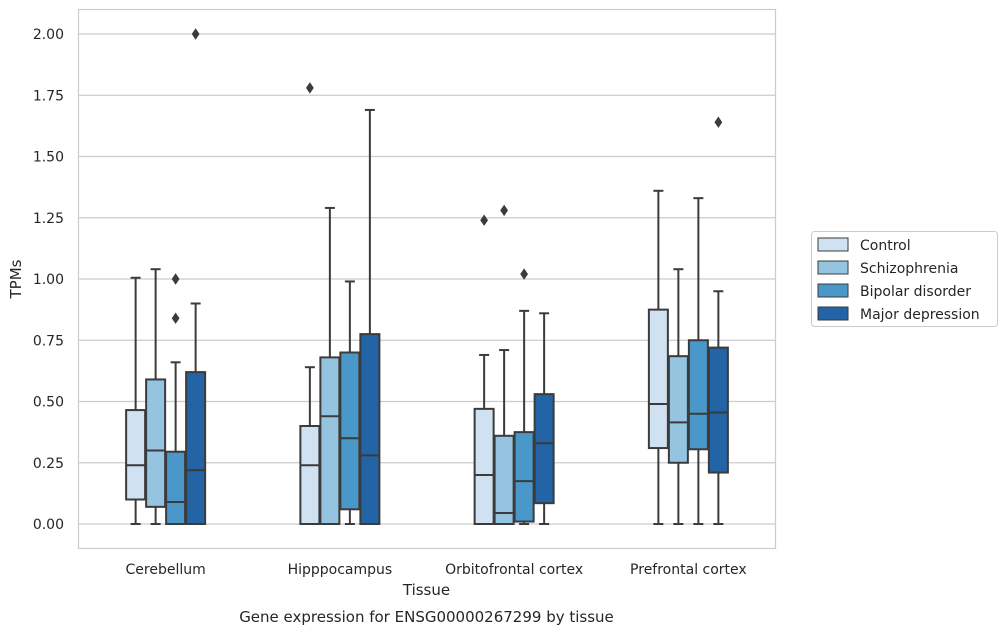  Describe the element at coordinates (426, 590) in the screenshot. I see `x-axis-label: Tissue` at that location.